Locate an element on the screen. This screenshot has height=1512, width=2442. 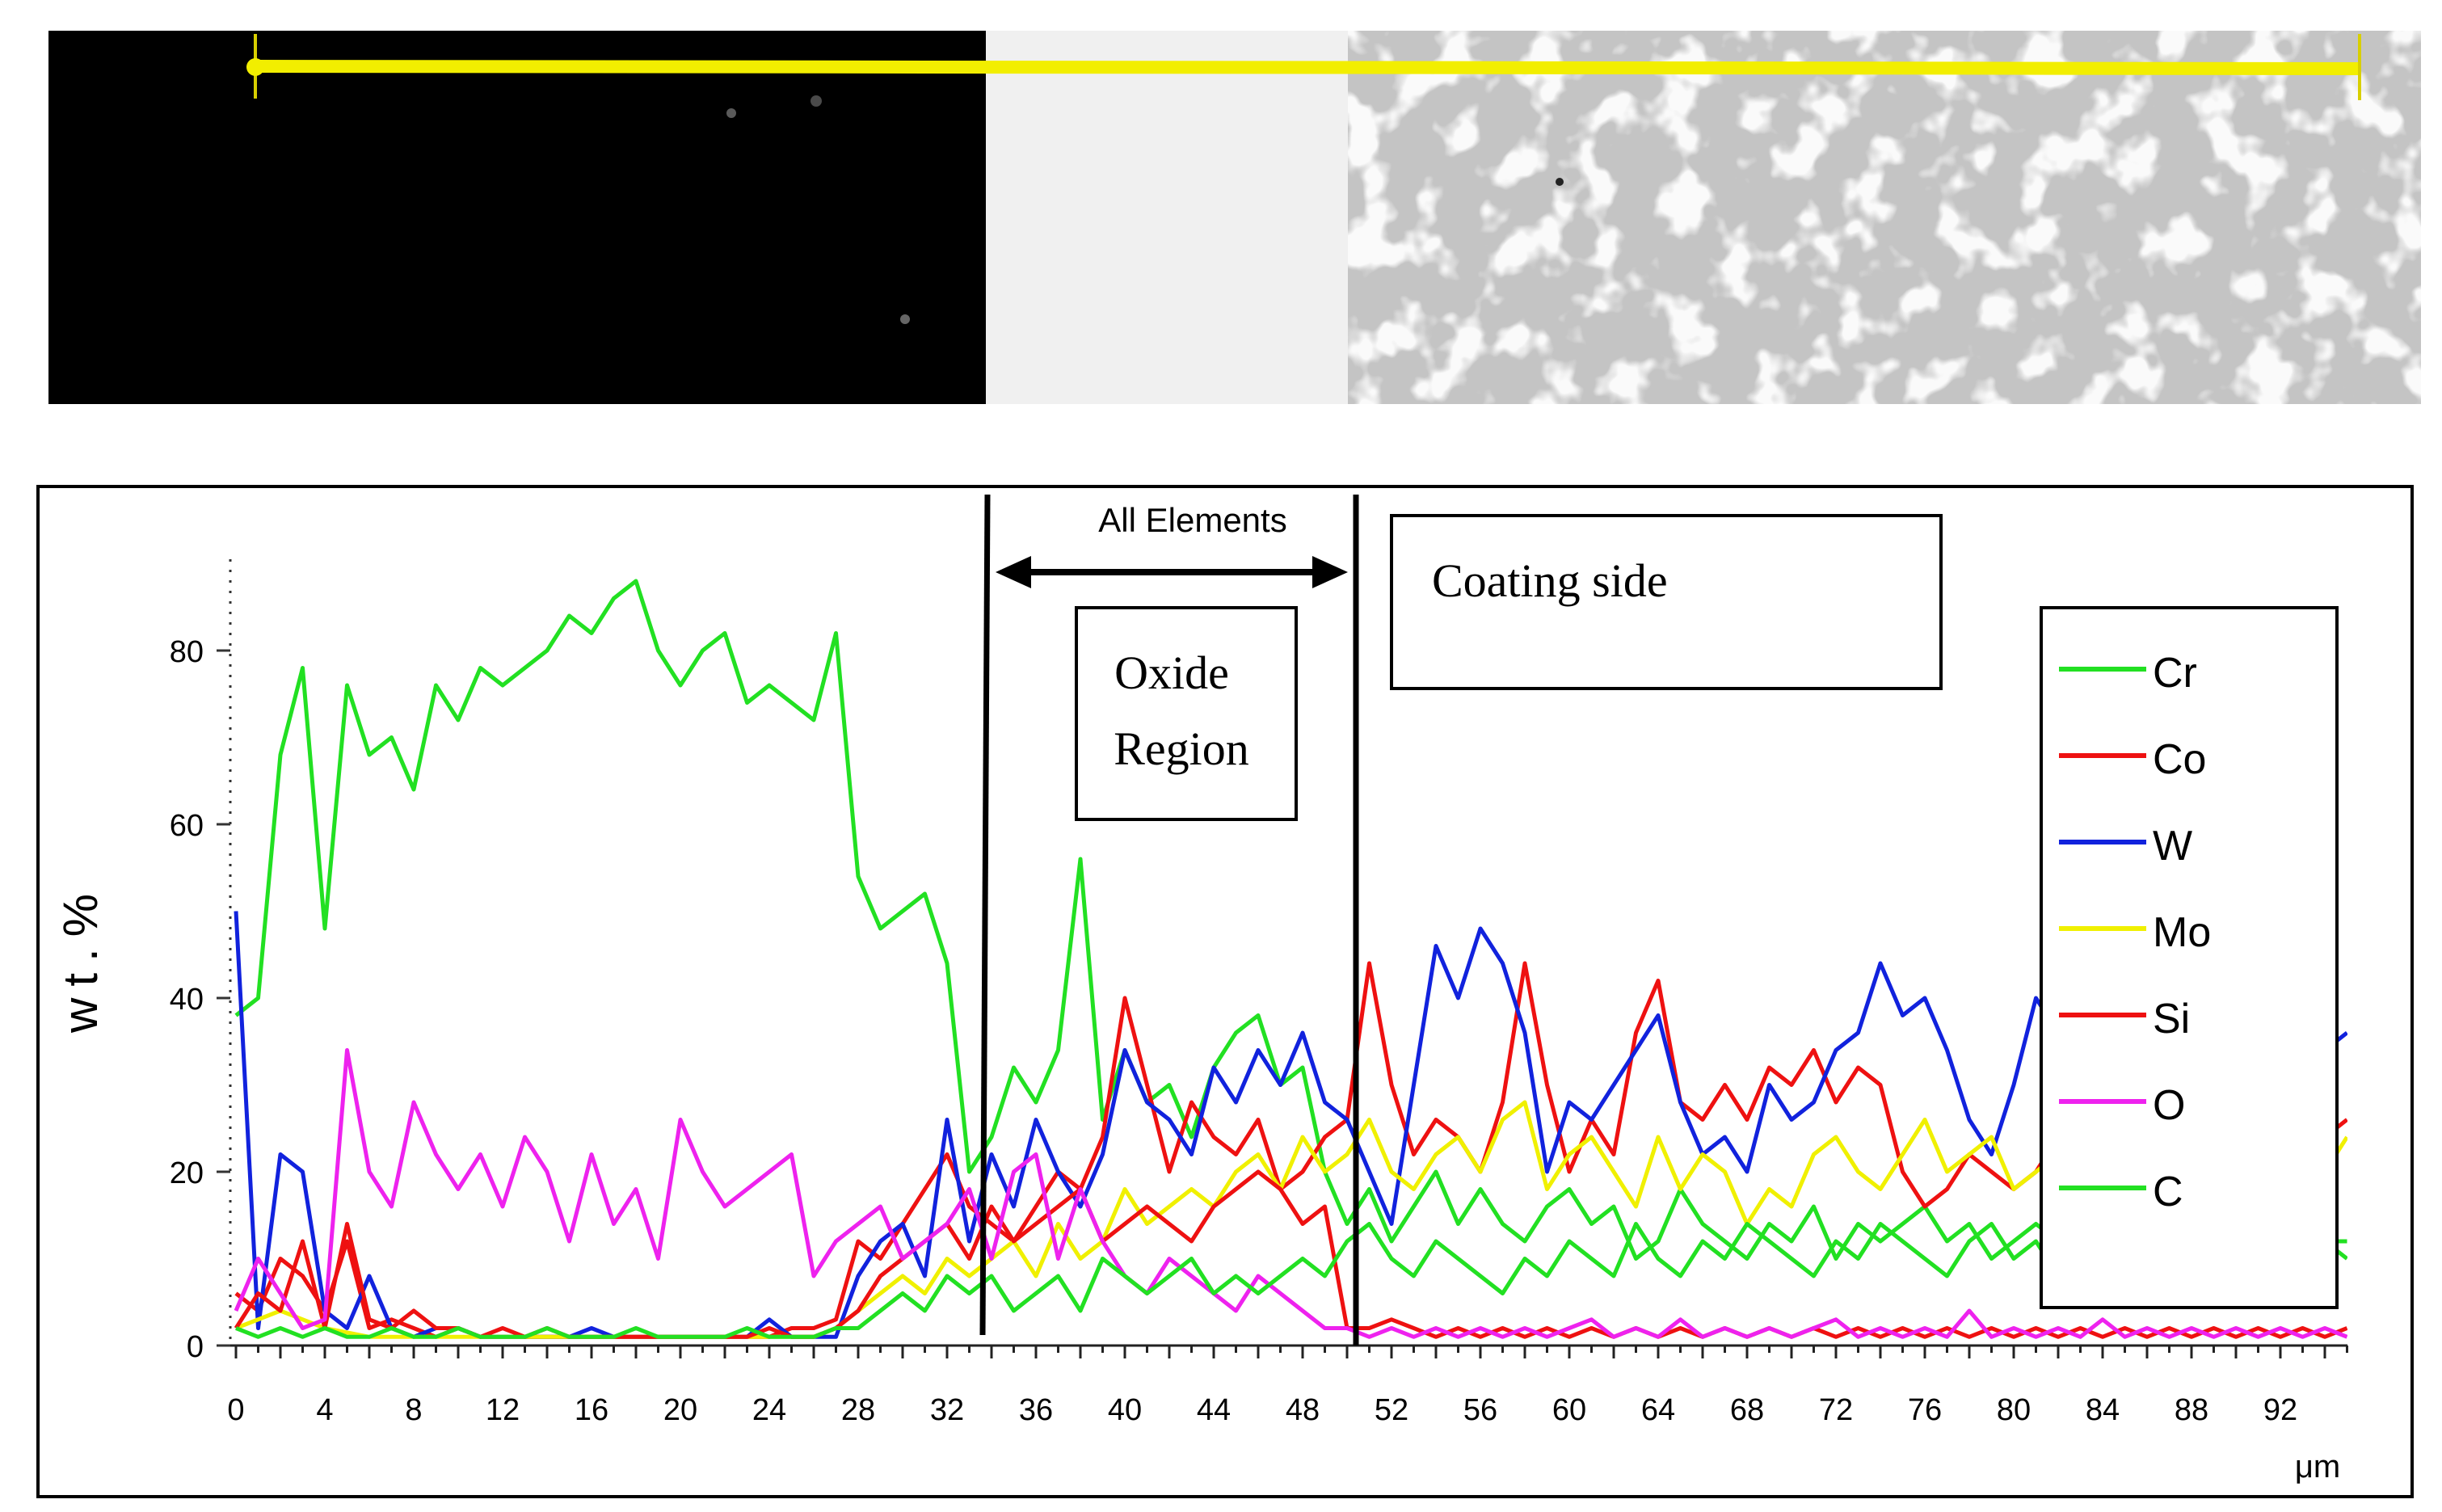
y-tick-label: 60 is located at coordinates (187, 826).